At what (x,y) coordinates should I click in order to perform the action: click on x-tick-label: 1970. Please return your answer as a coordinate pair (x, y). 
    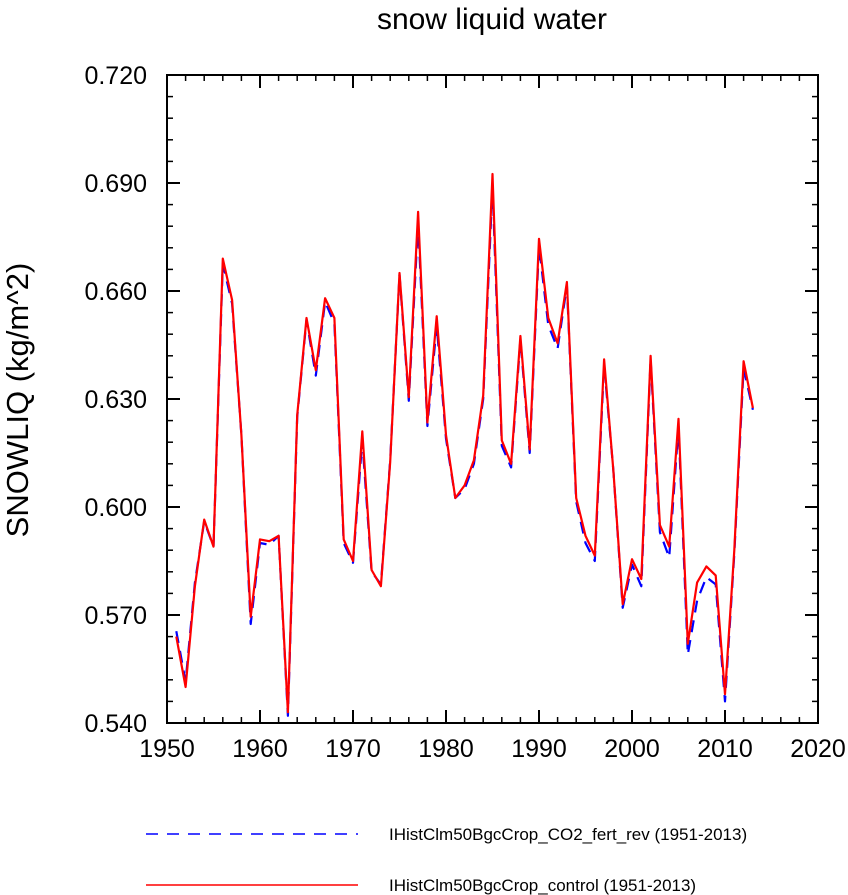
    Looking at the image, I should click on (353, 749).